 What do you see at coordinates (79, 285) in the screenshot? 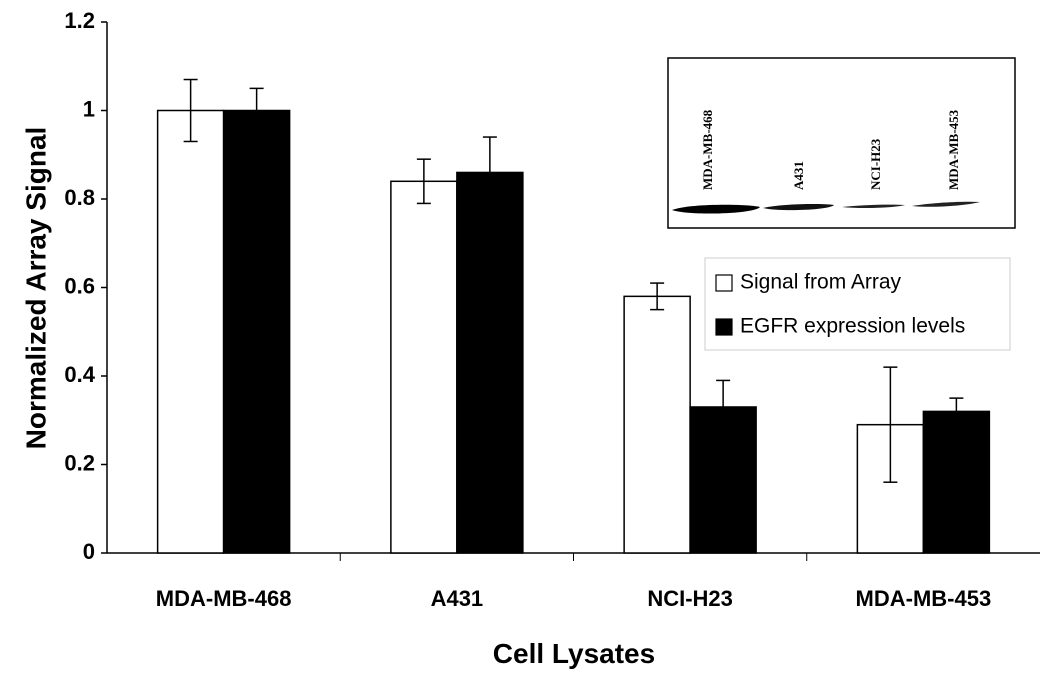
I see `y-tick-label: 0.6` at bounding box center [79, 285].